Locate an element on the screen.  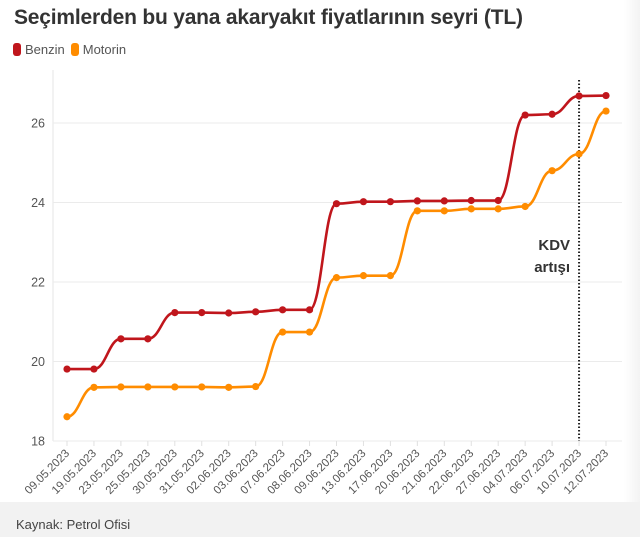
motorin-swatch-icon is located at coordinates (74, 49).